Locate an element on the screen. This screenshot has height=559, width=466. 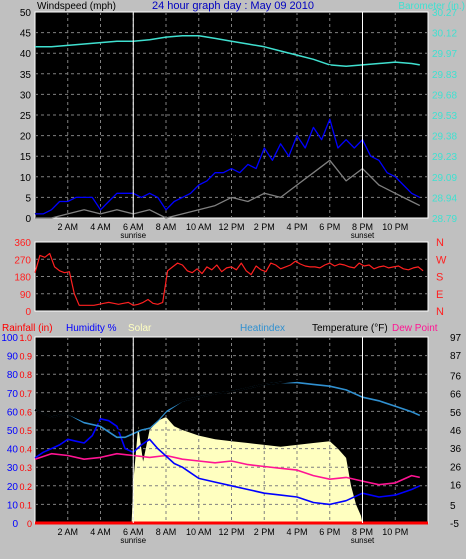
direction-tick-label: 90 is located at coordinates (26, 295).